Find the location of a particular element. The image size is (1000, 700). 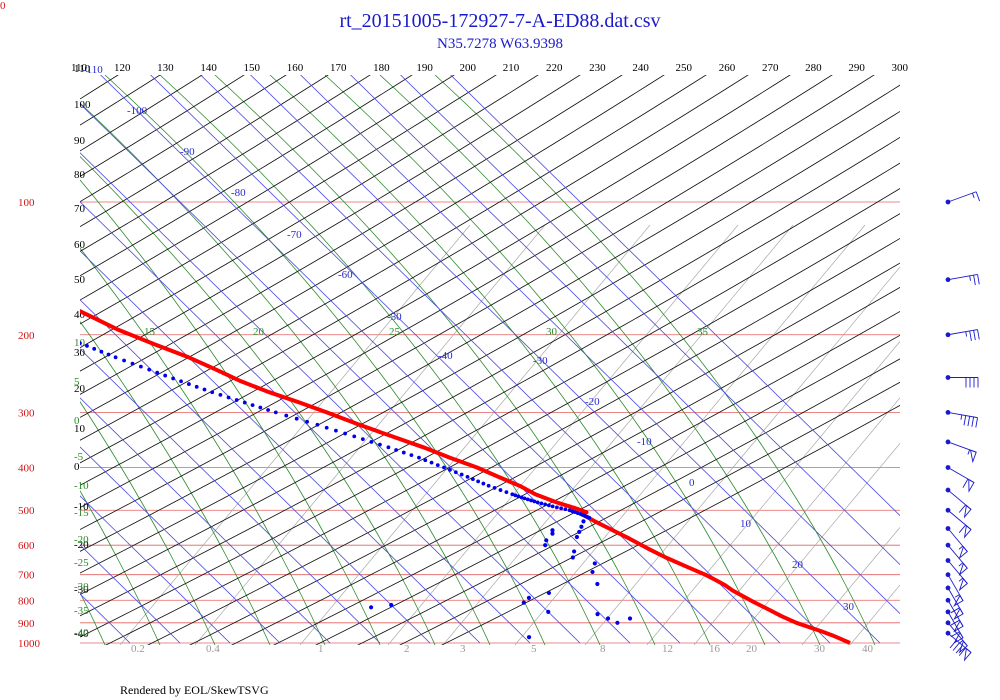

theta-label: 230 is located at coordinates (597, 68).